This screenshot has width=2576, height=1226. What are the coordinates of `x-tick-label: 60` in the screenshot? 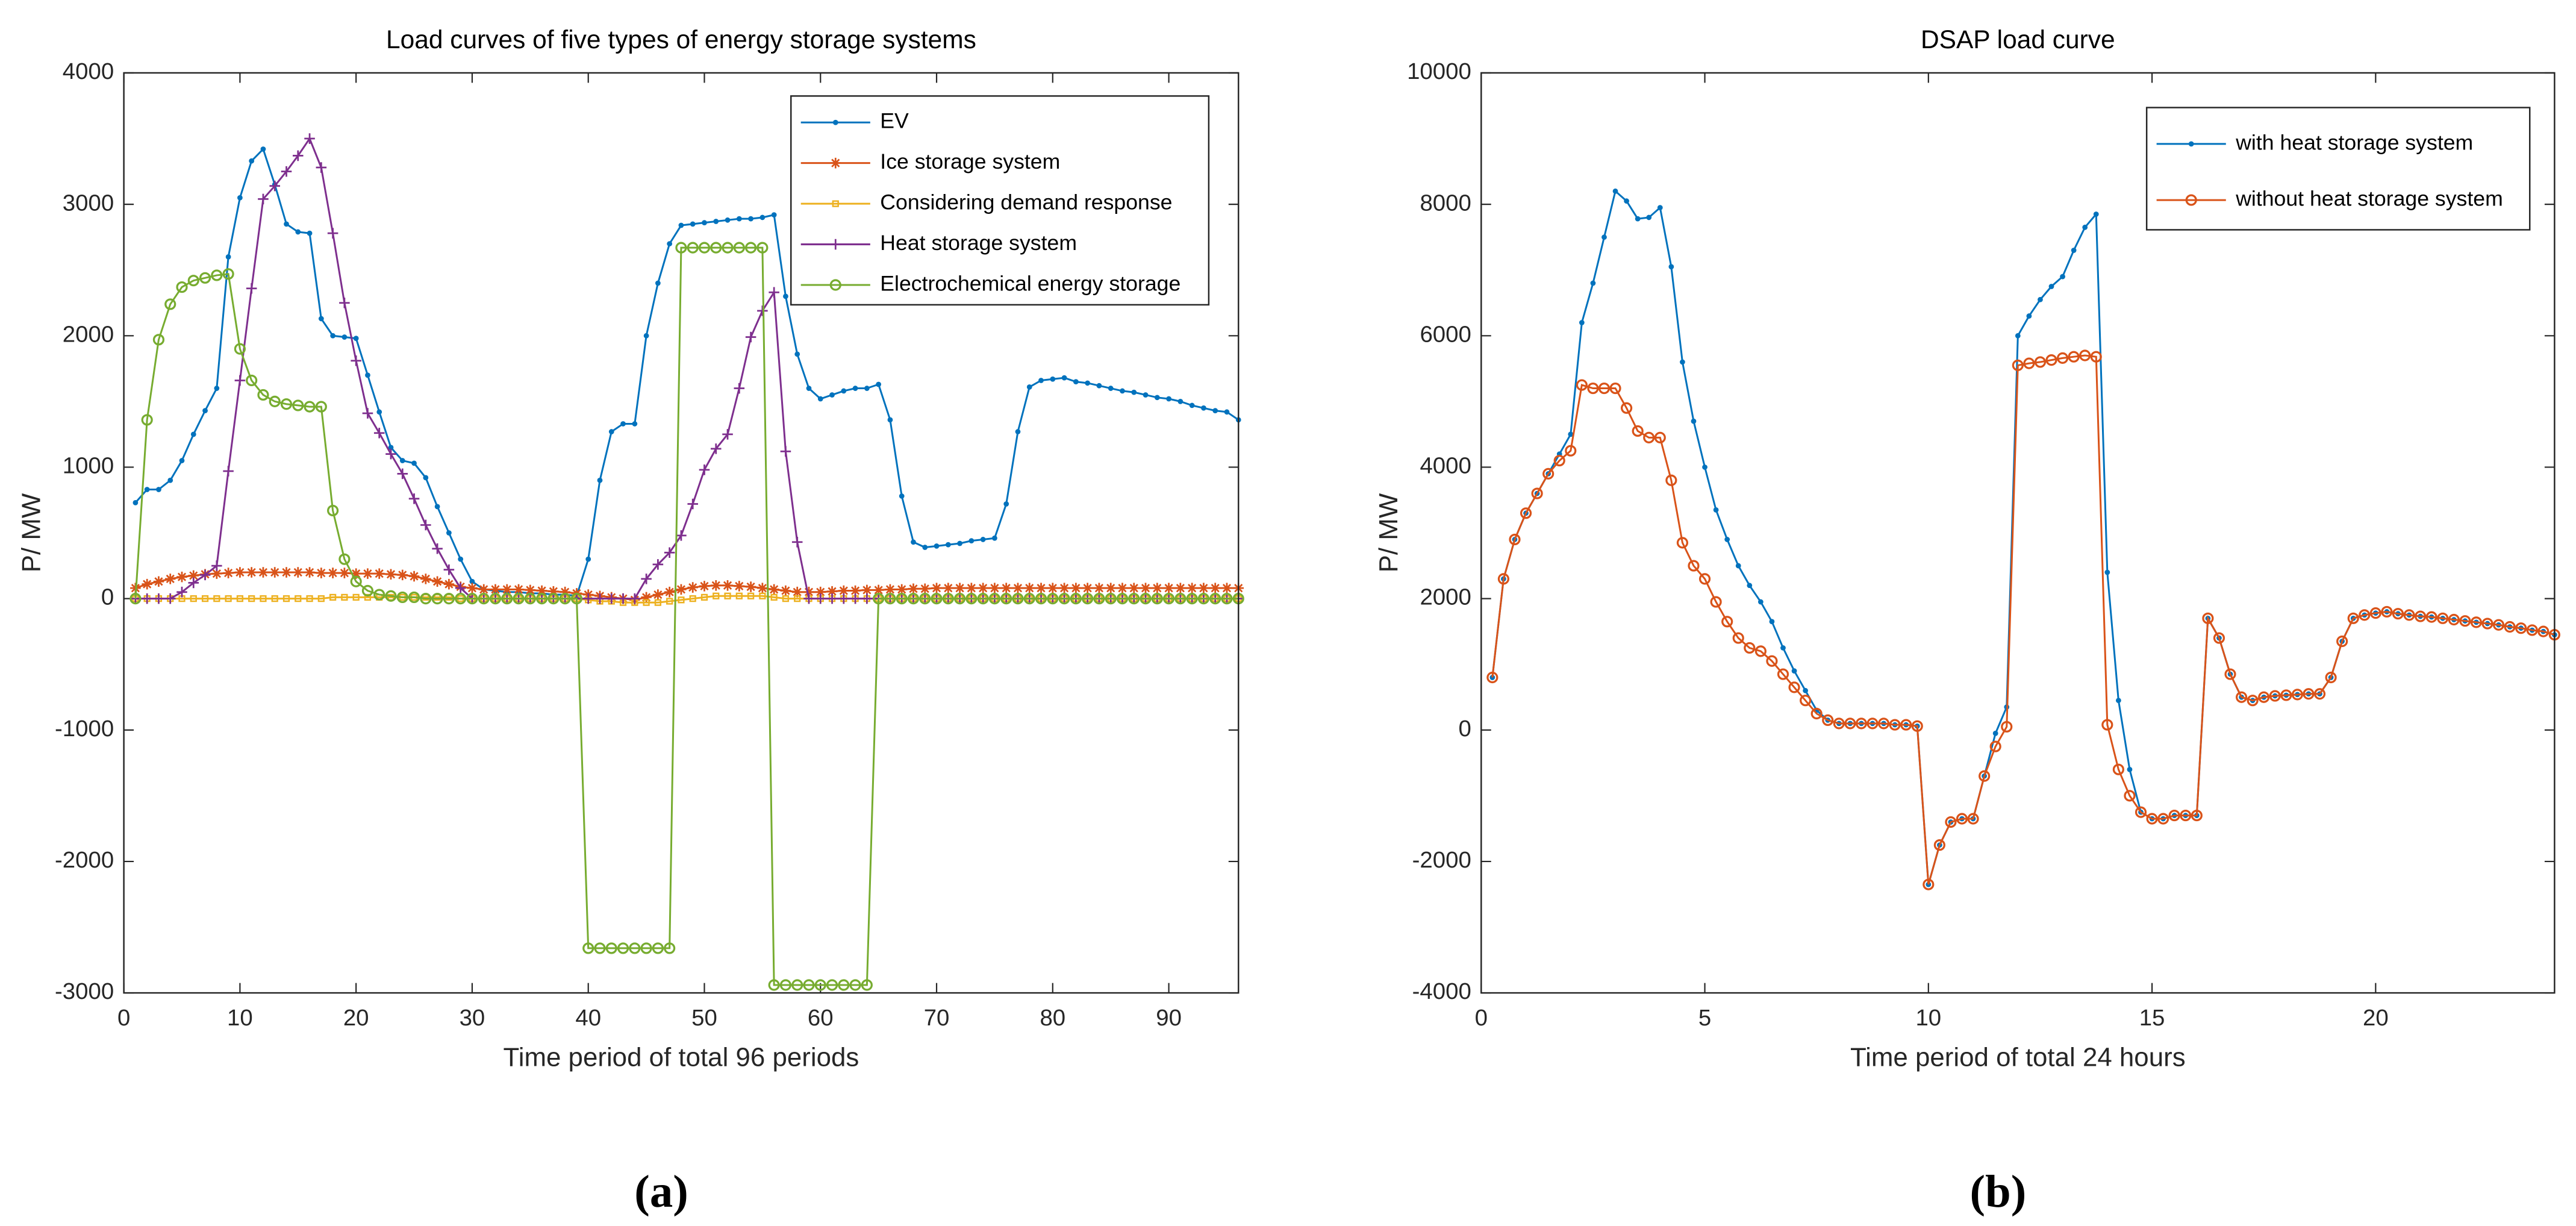 It's located at (821, 1018).